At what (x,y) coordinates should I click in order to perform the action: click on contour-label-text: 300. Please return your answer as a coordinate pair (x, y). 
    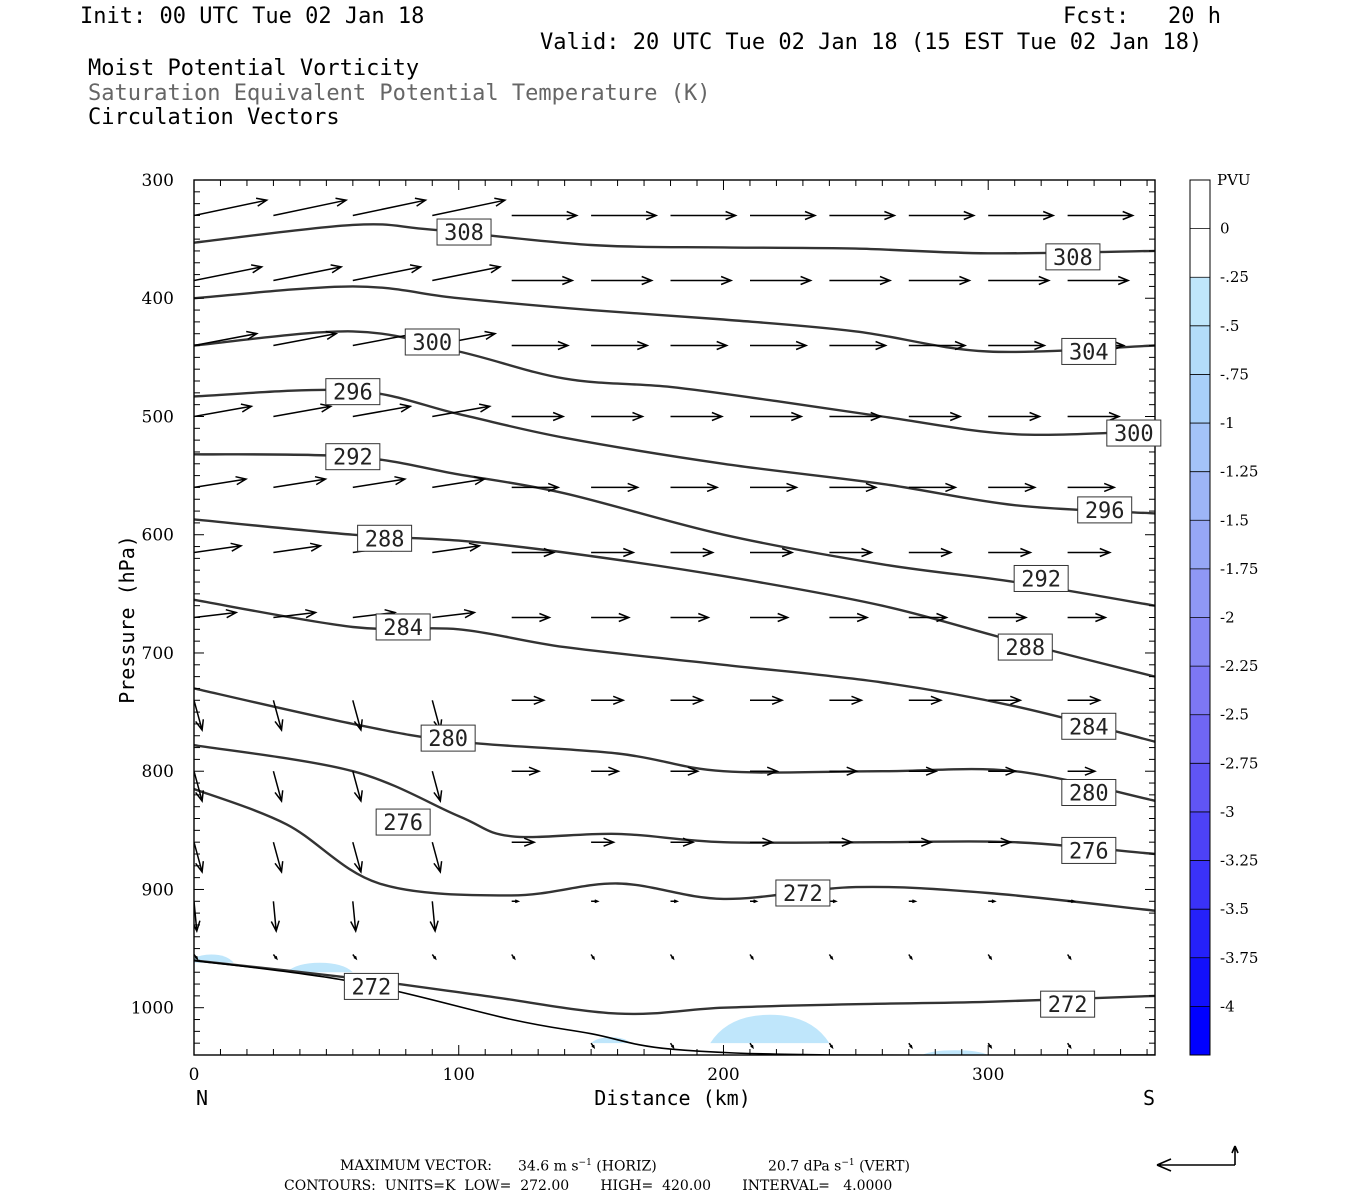
    Looking at the image, I should click on (432, 343).